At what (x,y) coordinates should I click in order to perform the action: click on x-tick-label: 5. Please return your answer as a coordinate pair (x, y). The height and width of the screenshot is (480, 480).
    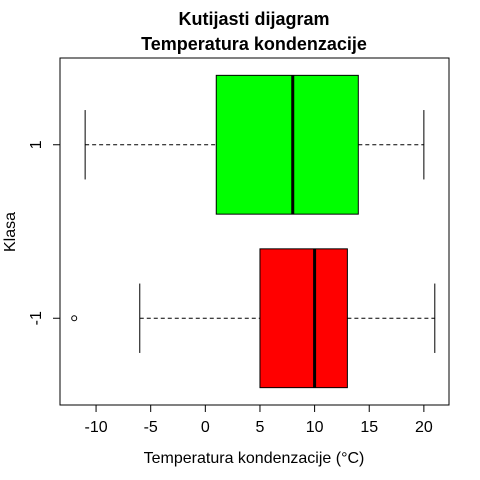
    Looking at the image, I should click on (260, 427).